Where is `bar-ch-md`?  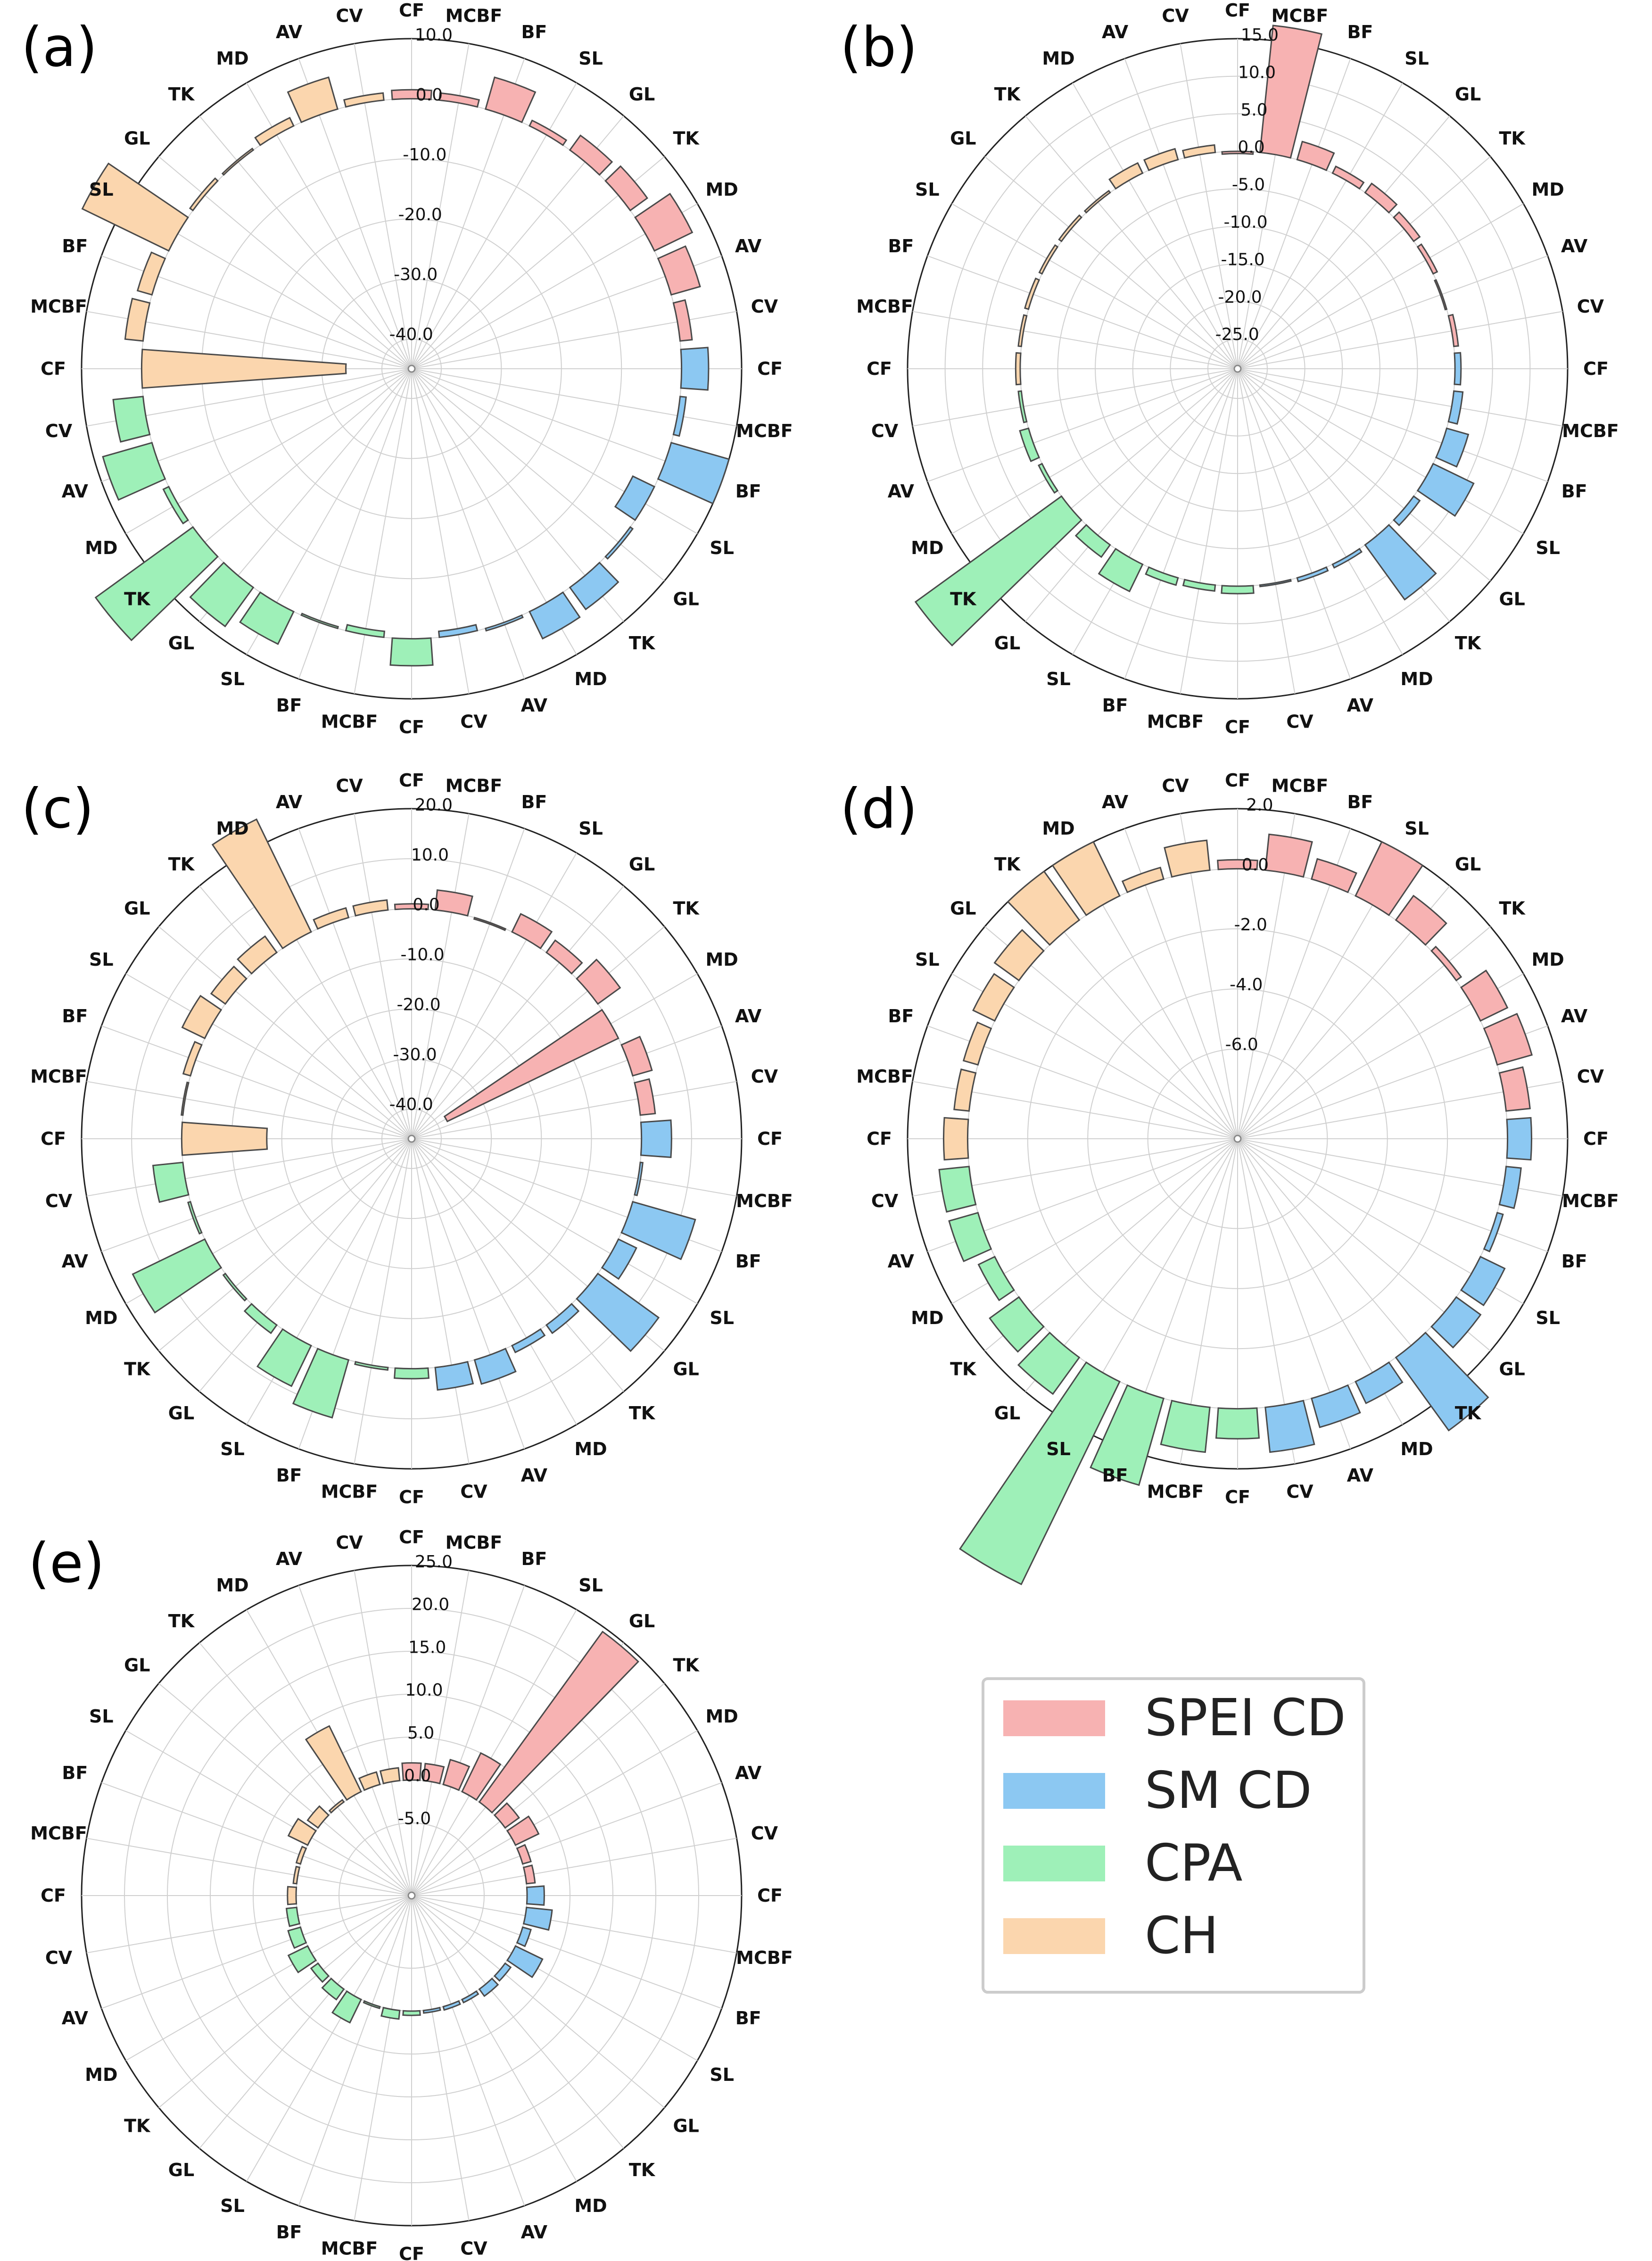
bar-ch-md is located at coordinates (261, 884).